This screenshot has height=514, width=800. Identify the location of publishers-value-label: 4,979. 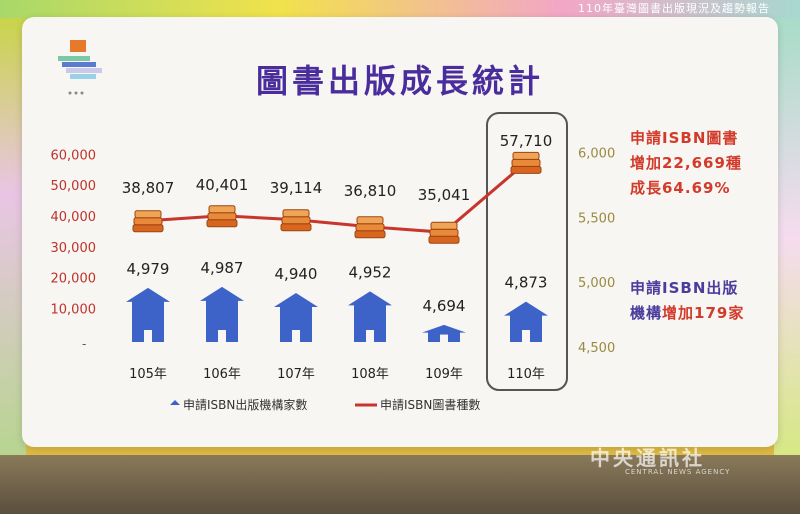
(148, 269).